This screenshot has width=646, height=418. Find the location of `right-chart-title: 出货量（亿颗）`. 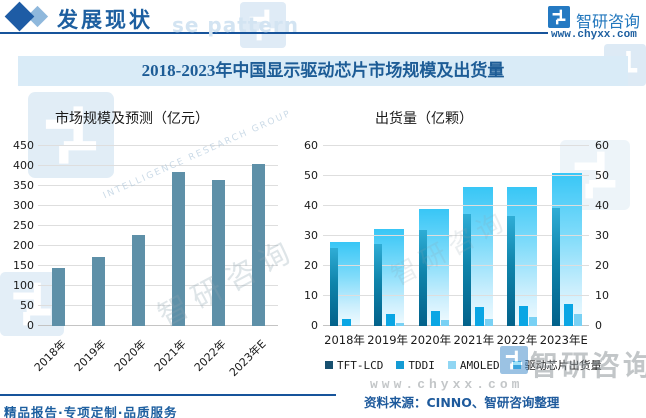

right-chart-title: 出货量（亿颗） is located at coordinates (424, 119).